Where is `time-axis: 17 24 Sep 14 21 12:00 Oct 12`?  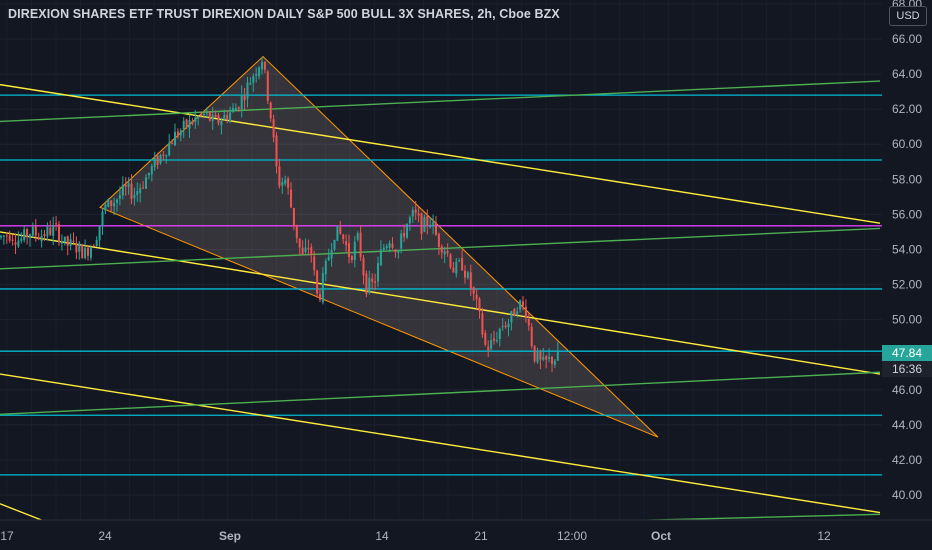 time-axis: 17 24 Sep 14 21 12:00 Oct 12 is located at coordinates (466, 534).